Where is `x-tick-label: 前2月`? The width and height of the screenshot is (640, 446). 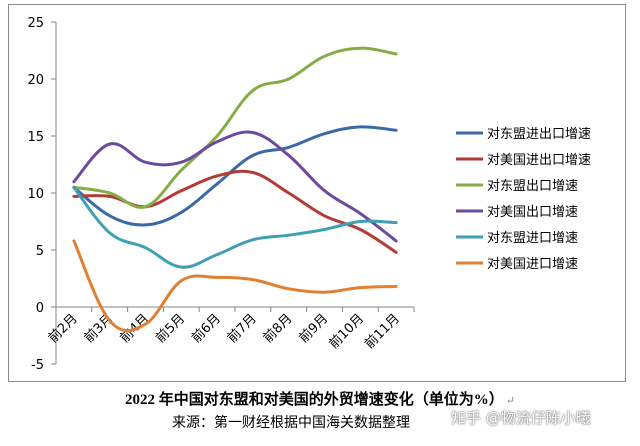 x-tick-label: 前2月 is located at coordinates (63, 329).